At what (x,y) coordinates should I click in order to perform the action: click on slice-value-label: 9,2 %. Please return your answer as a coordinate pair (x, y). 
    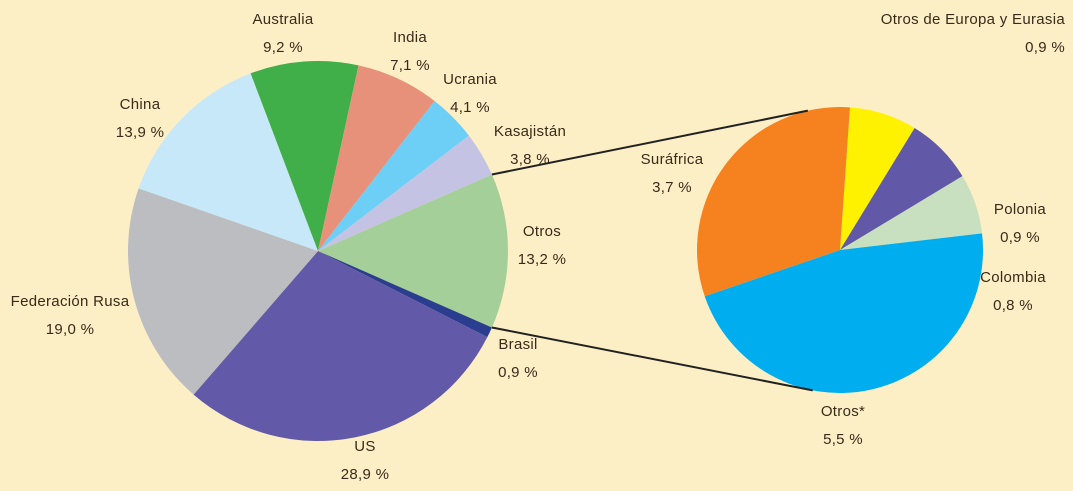
    Looking at the image, I should click on (283, 47).